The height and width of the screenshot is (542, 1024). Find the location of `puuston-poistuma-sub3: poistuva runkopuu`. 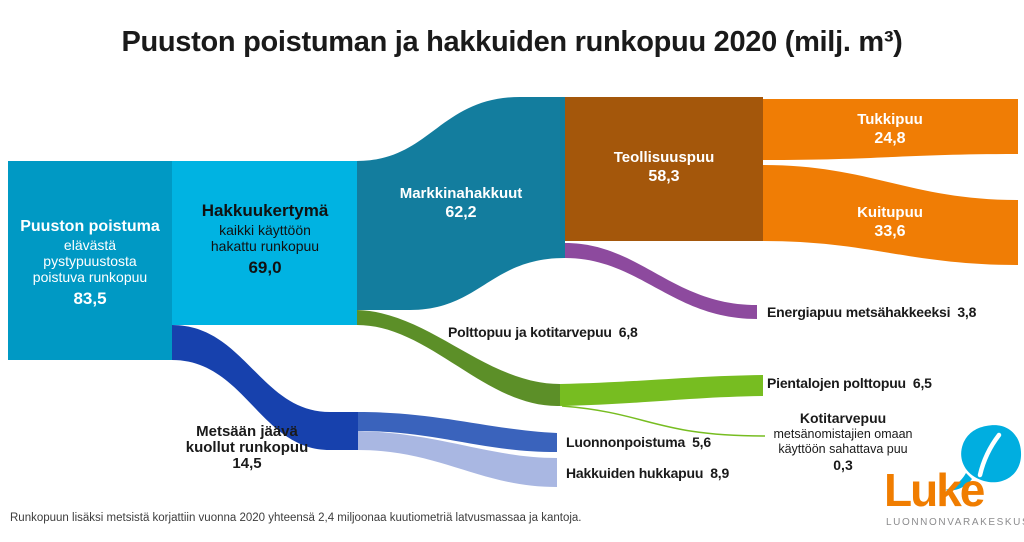

puuston-poistuma-sub3: poistuva runkopuu is located at coordinates (90, 277).